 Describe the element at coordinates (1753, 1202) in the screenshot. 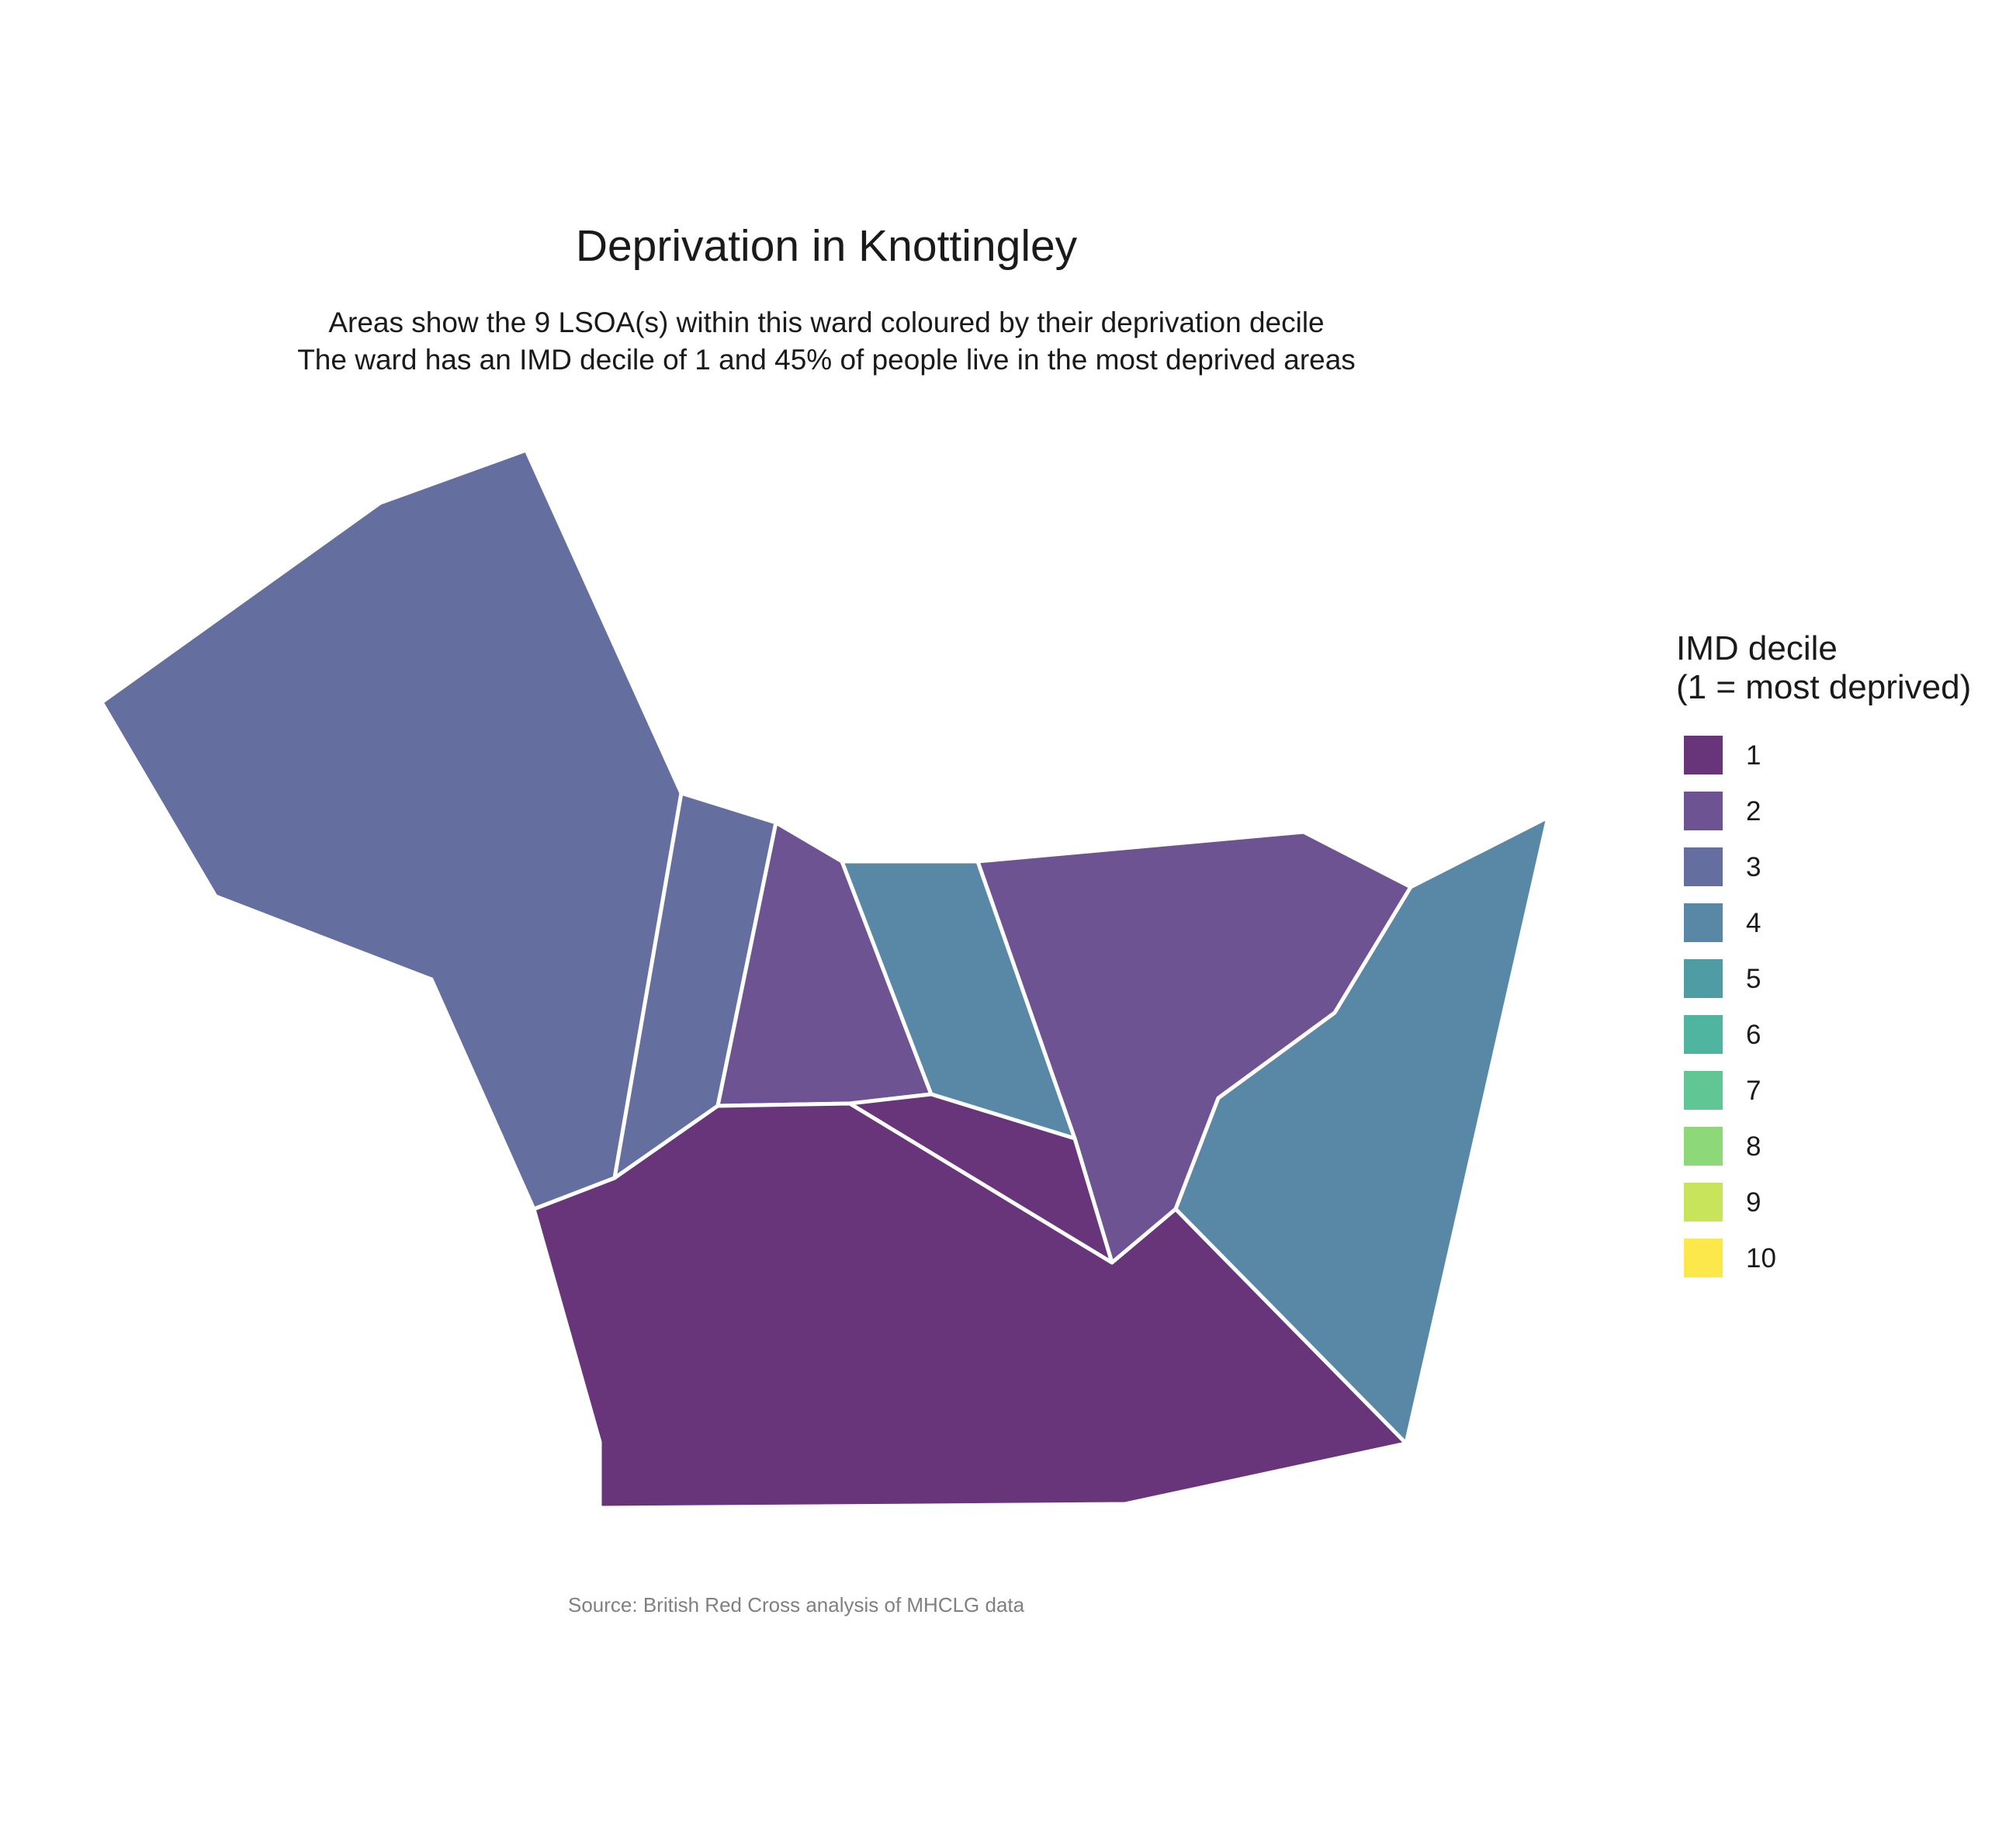

I see `legend-label-9: 9` at that location.